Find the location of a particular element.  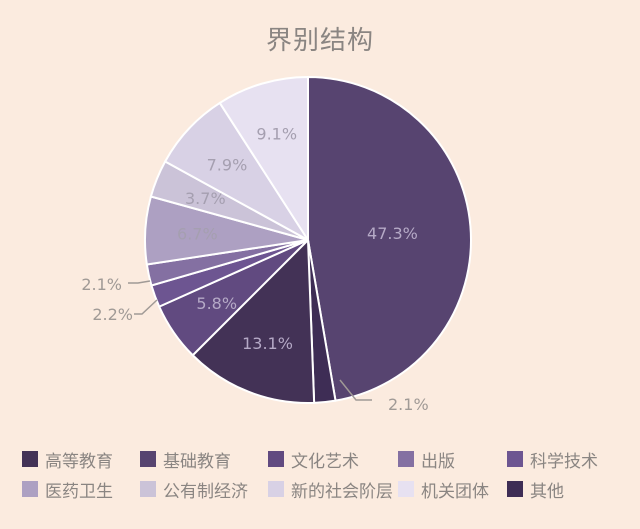

legend-row-1: 高等教育 基础教育 文化艺术 出版 科学技术 is located at coordinates (331, 459).